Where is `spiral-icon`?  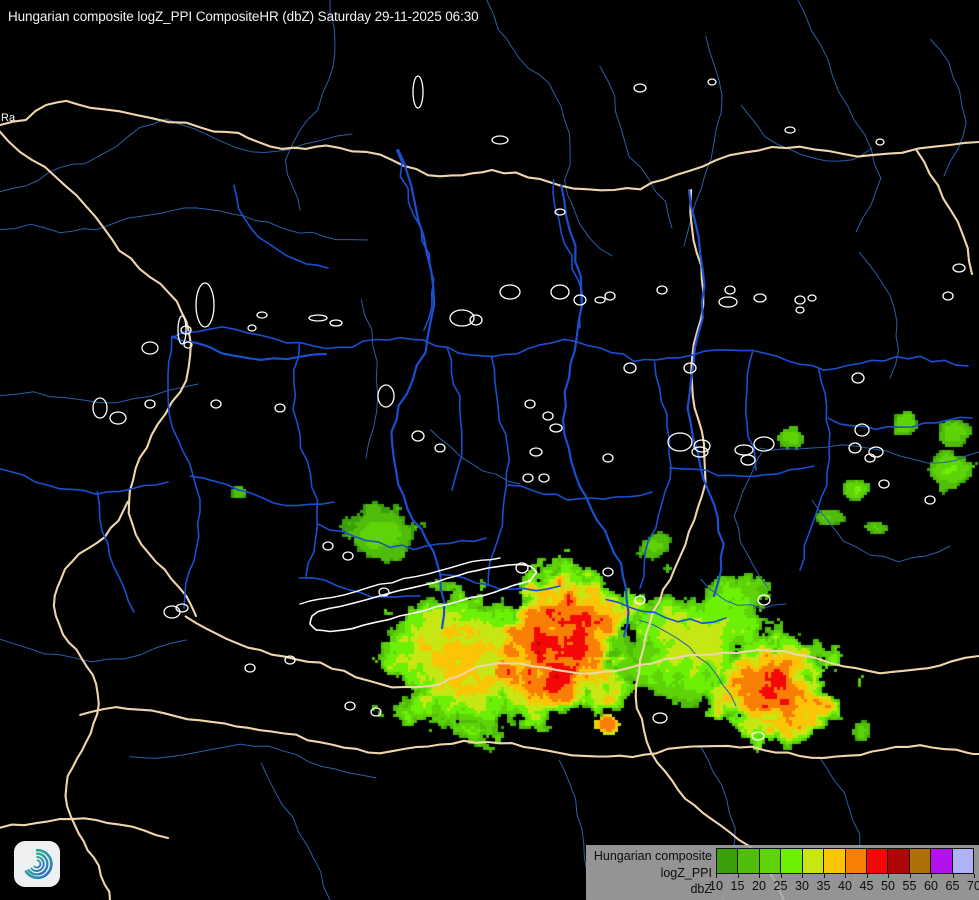 spiral-icon is located at coordinates (38, 864).